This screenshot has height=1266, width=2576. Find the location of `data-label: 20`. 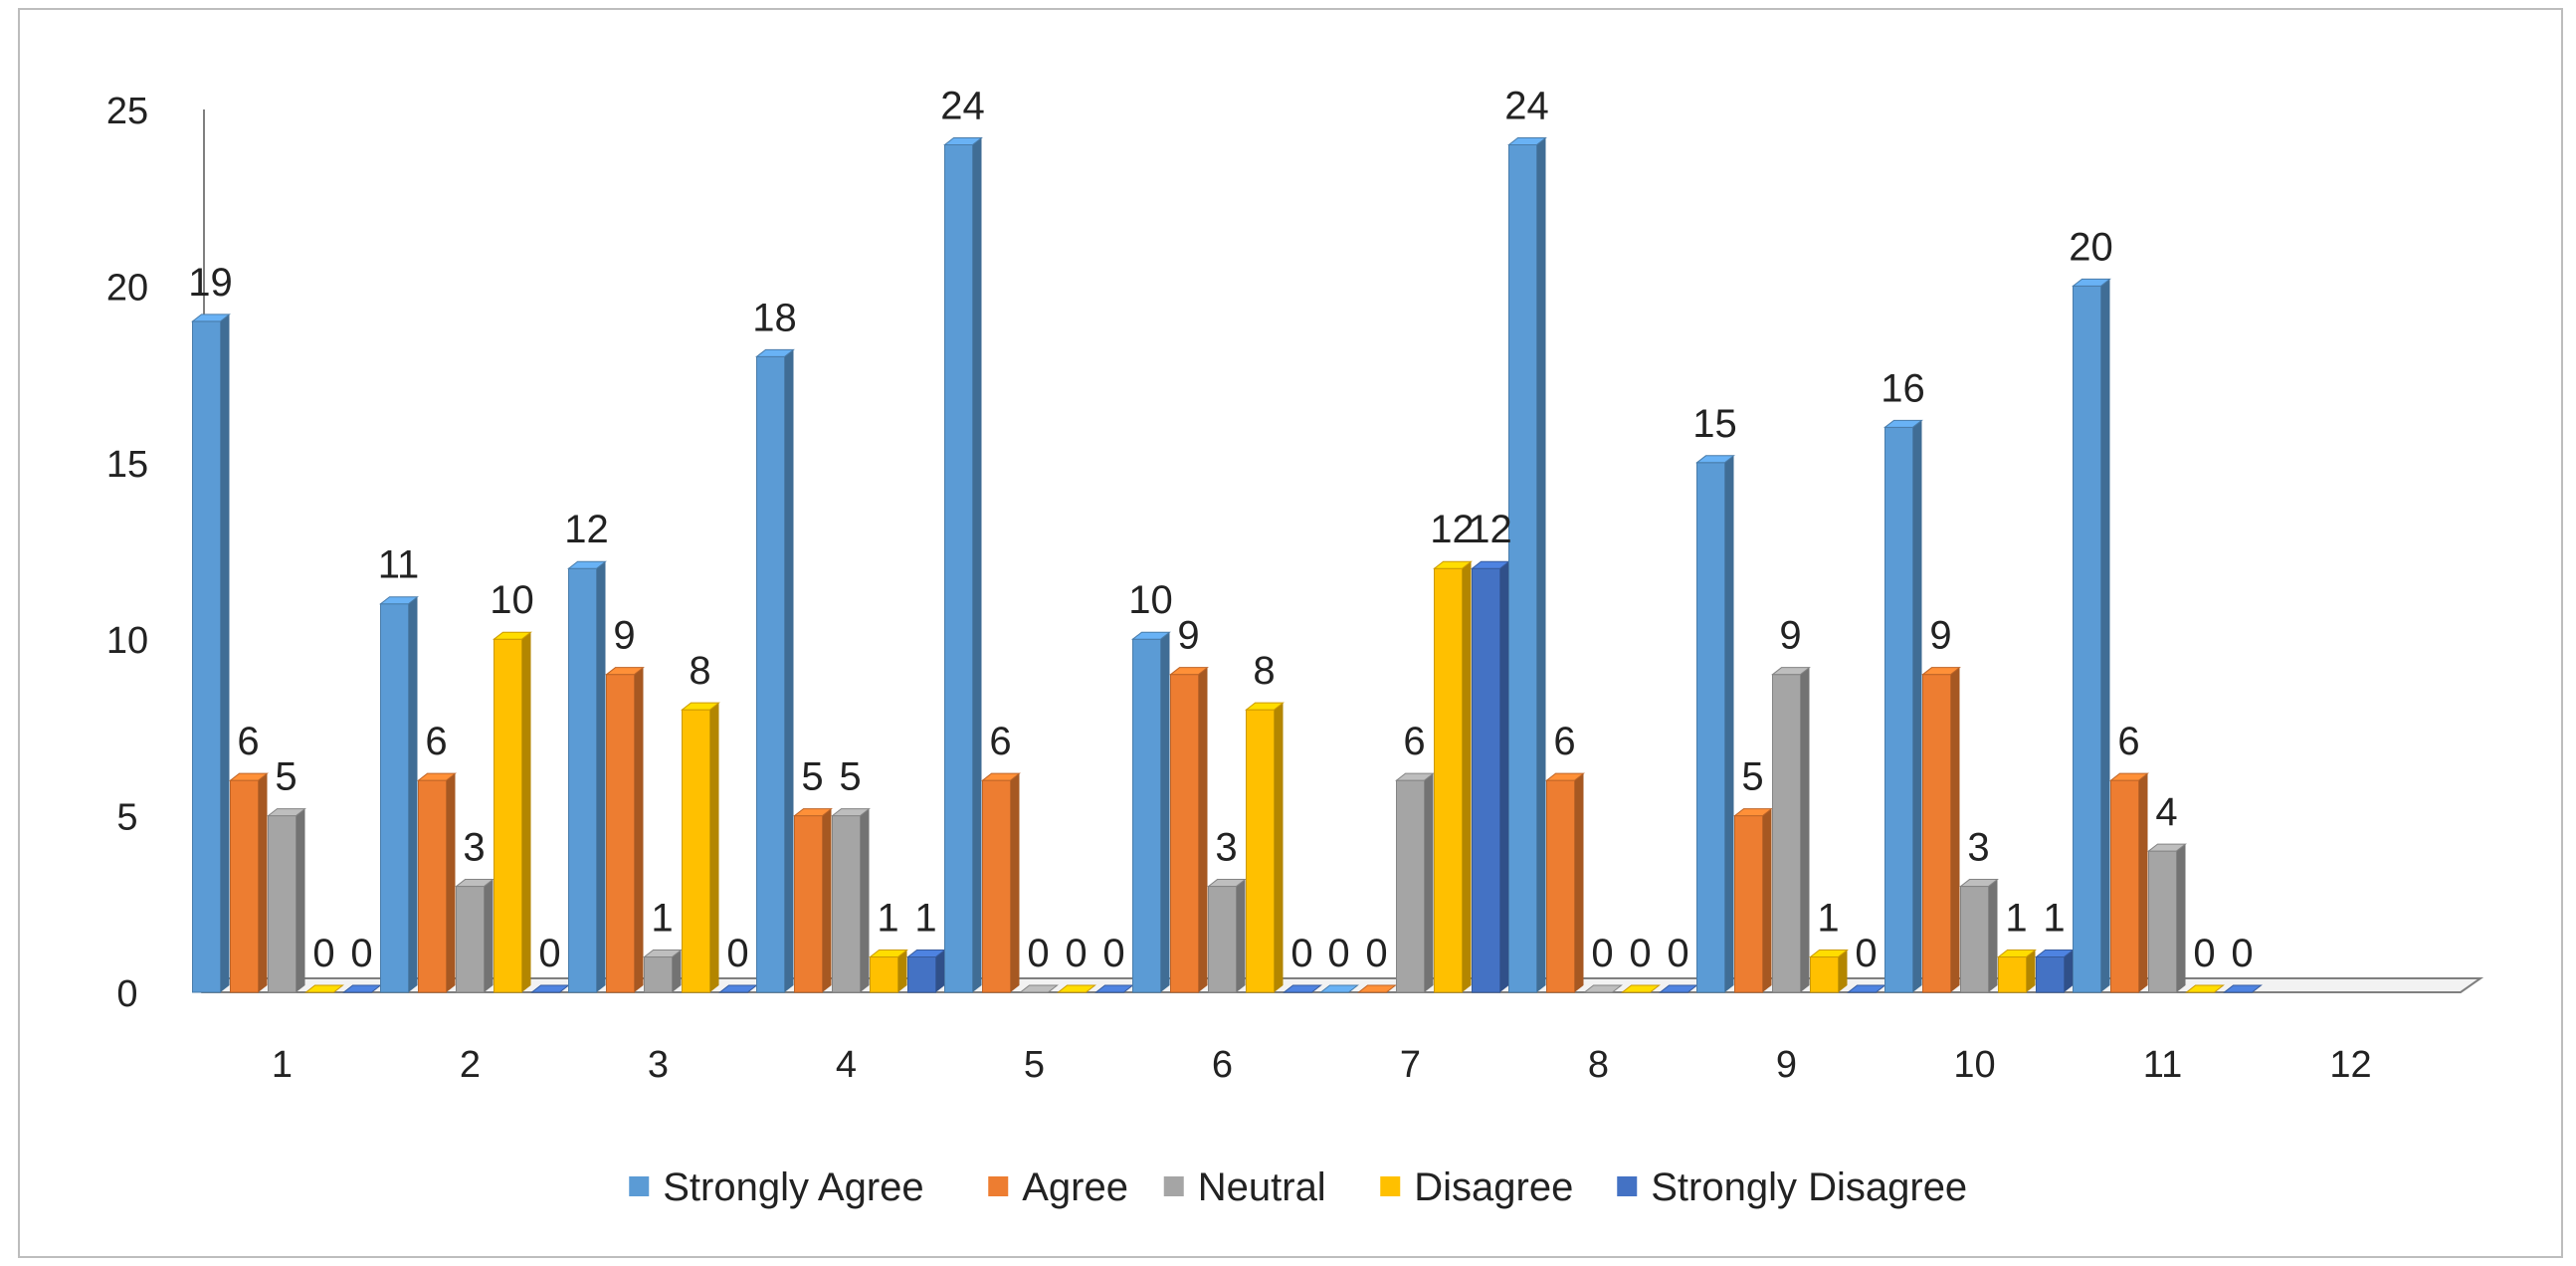

data-label: 20 is located at coordinates (2091, 247).